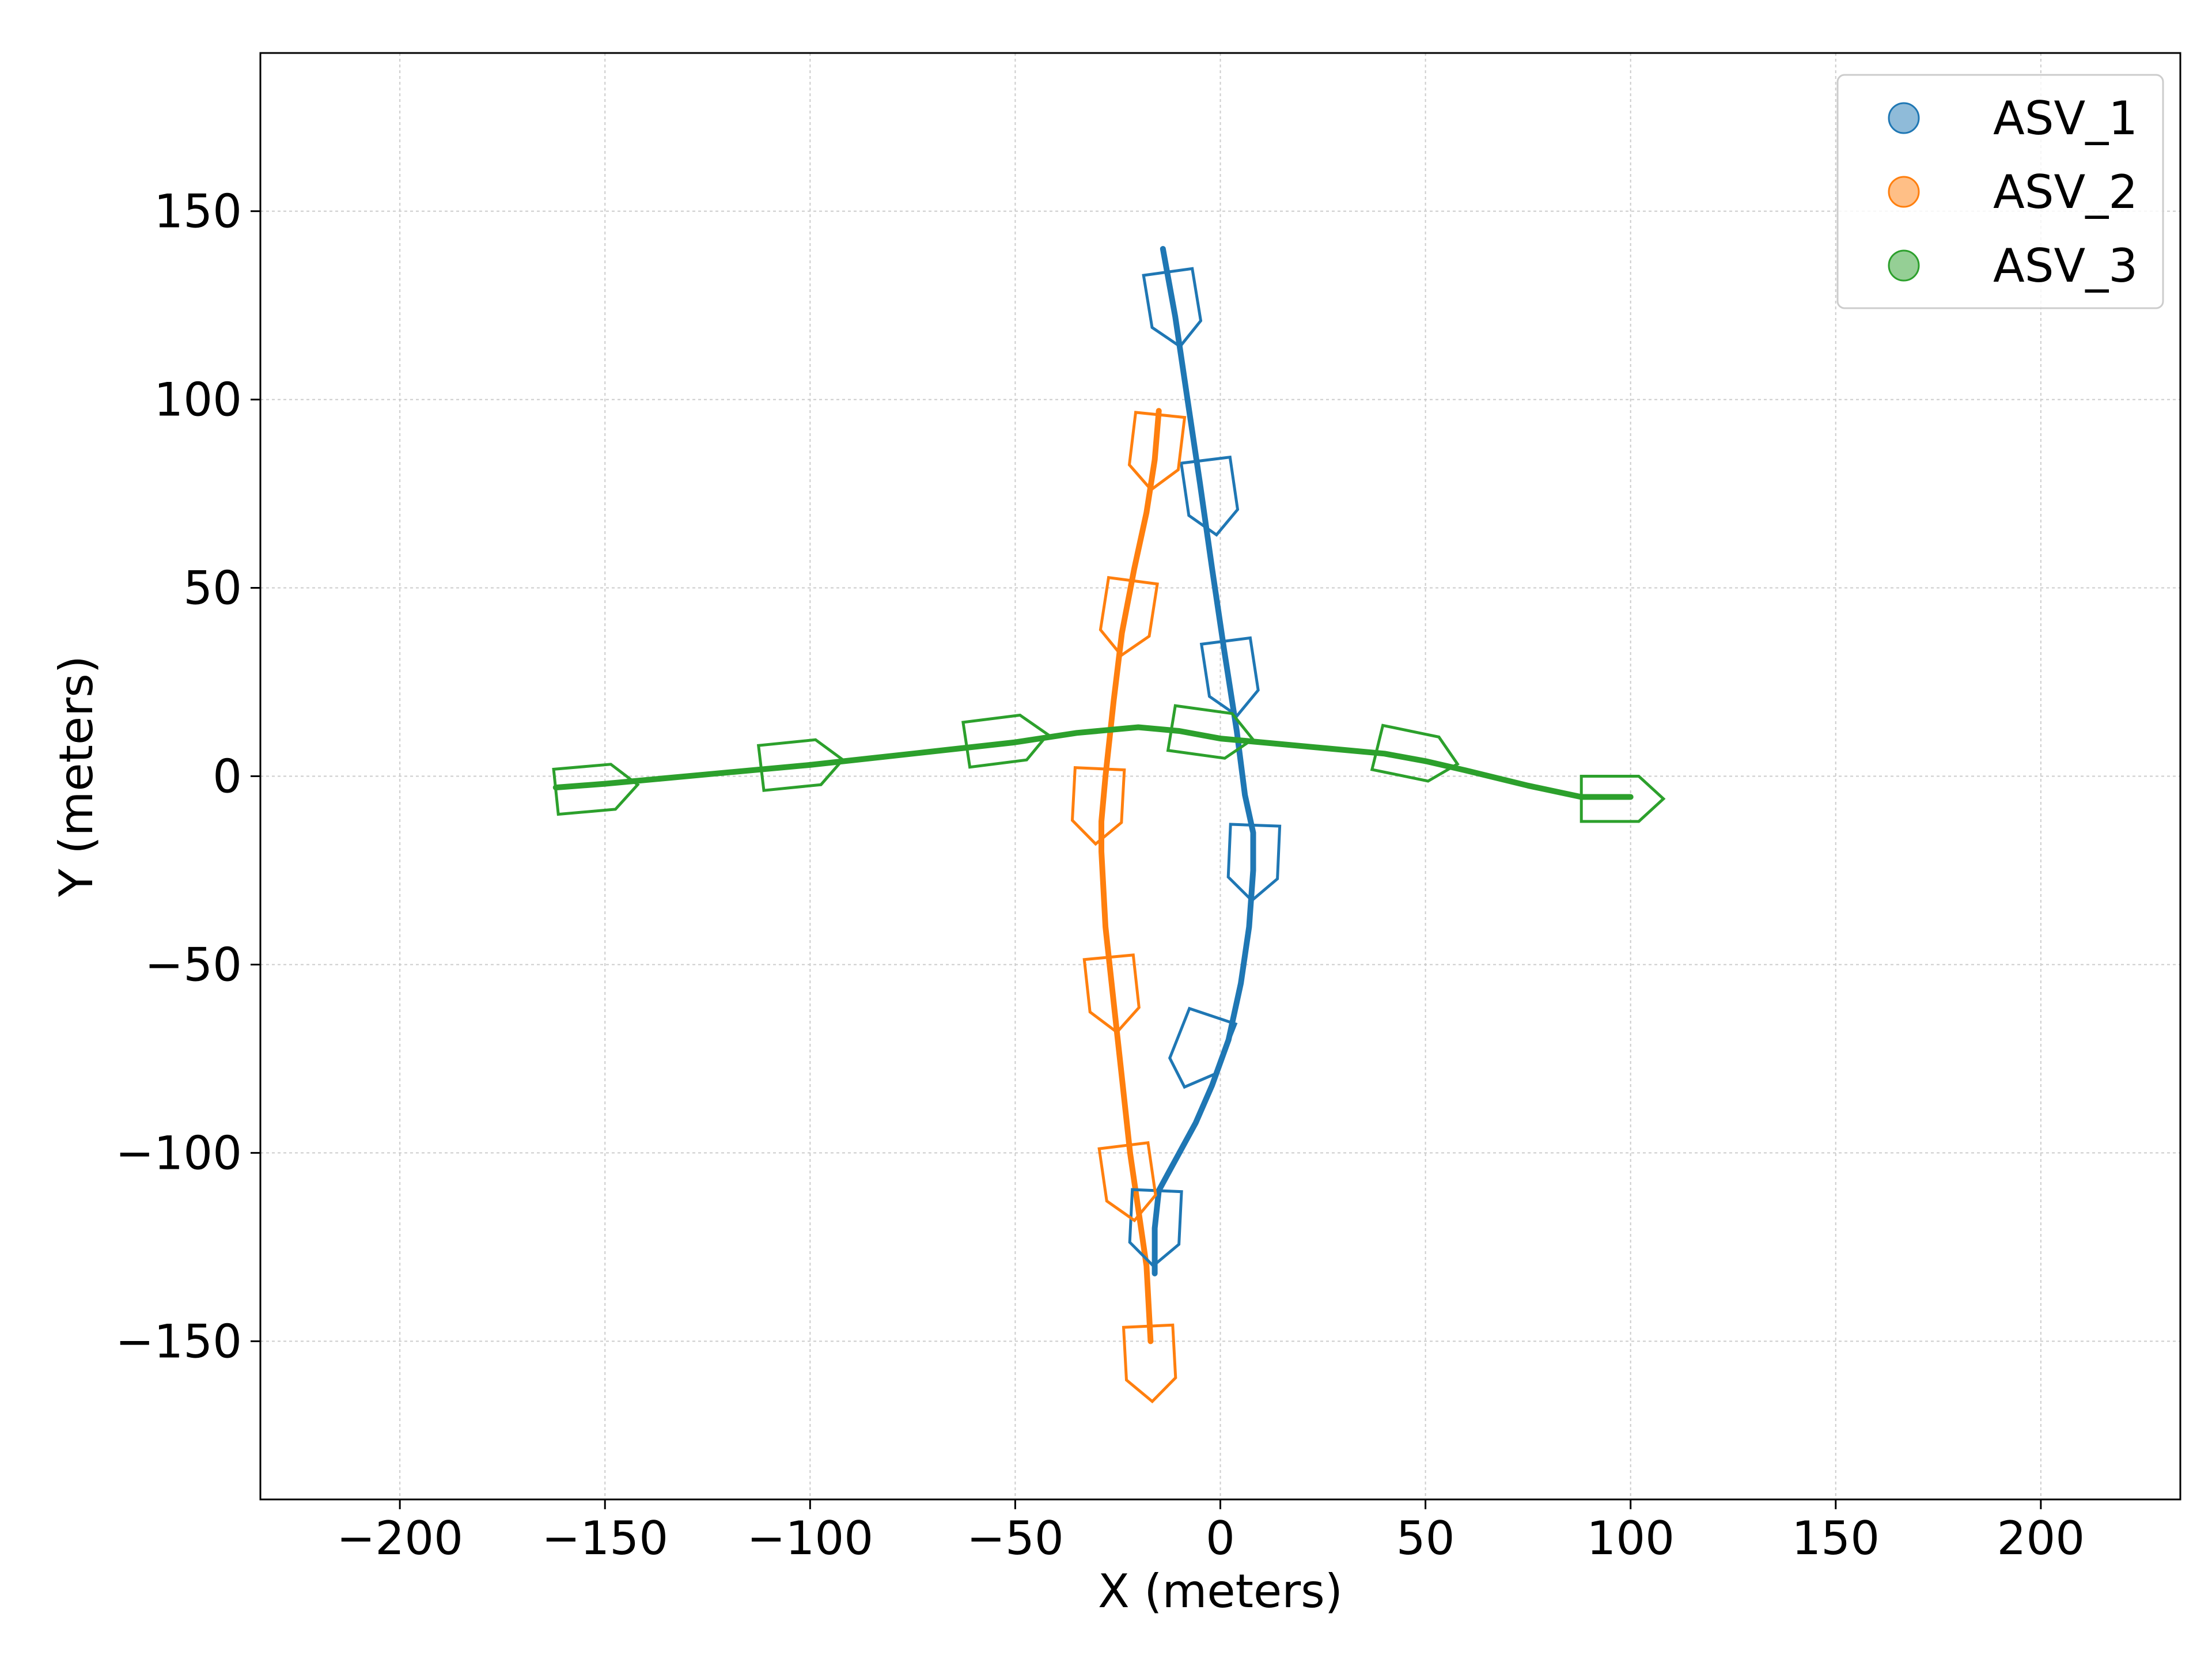 This screenshot has height=1659, width=2212. I want to click on y-tick-label: 100, so click(198, 400).